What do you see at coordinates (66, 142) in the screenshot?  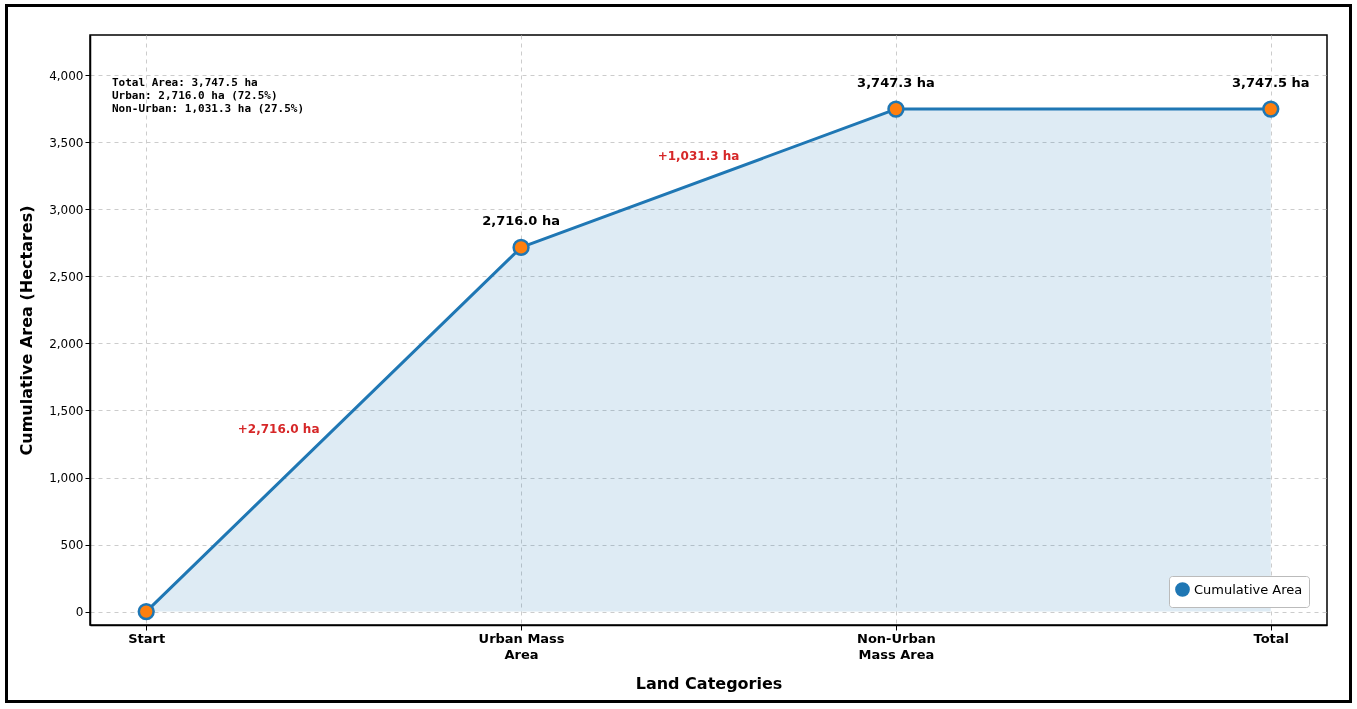 I see `y-tick-label: 3,500` at bounding box center [66, 142].